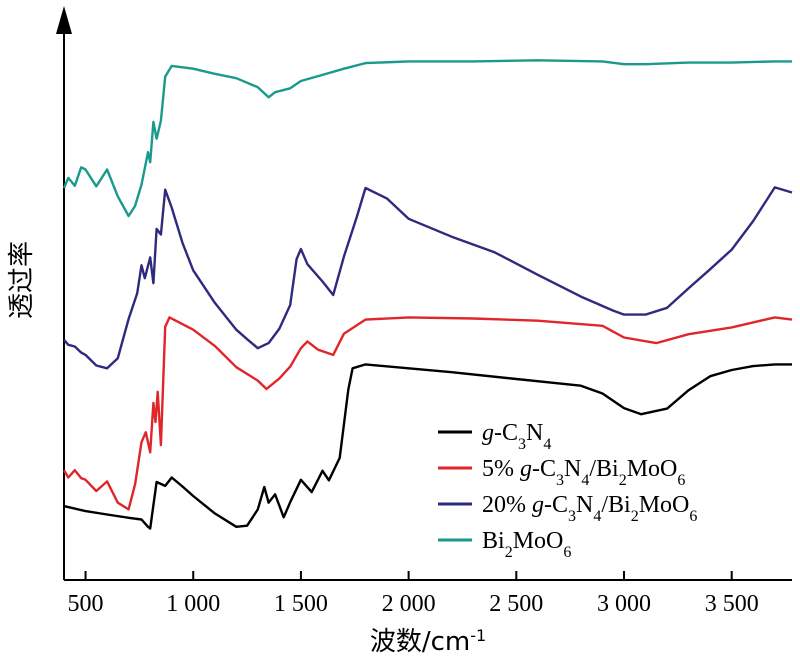 Image resolution: width=800 pixels, height=666 pixels. I want to click on x-tick-label: 3 000, so click(624, 604).